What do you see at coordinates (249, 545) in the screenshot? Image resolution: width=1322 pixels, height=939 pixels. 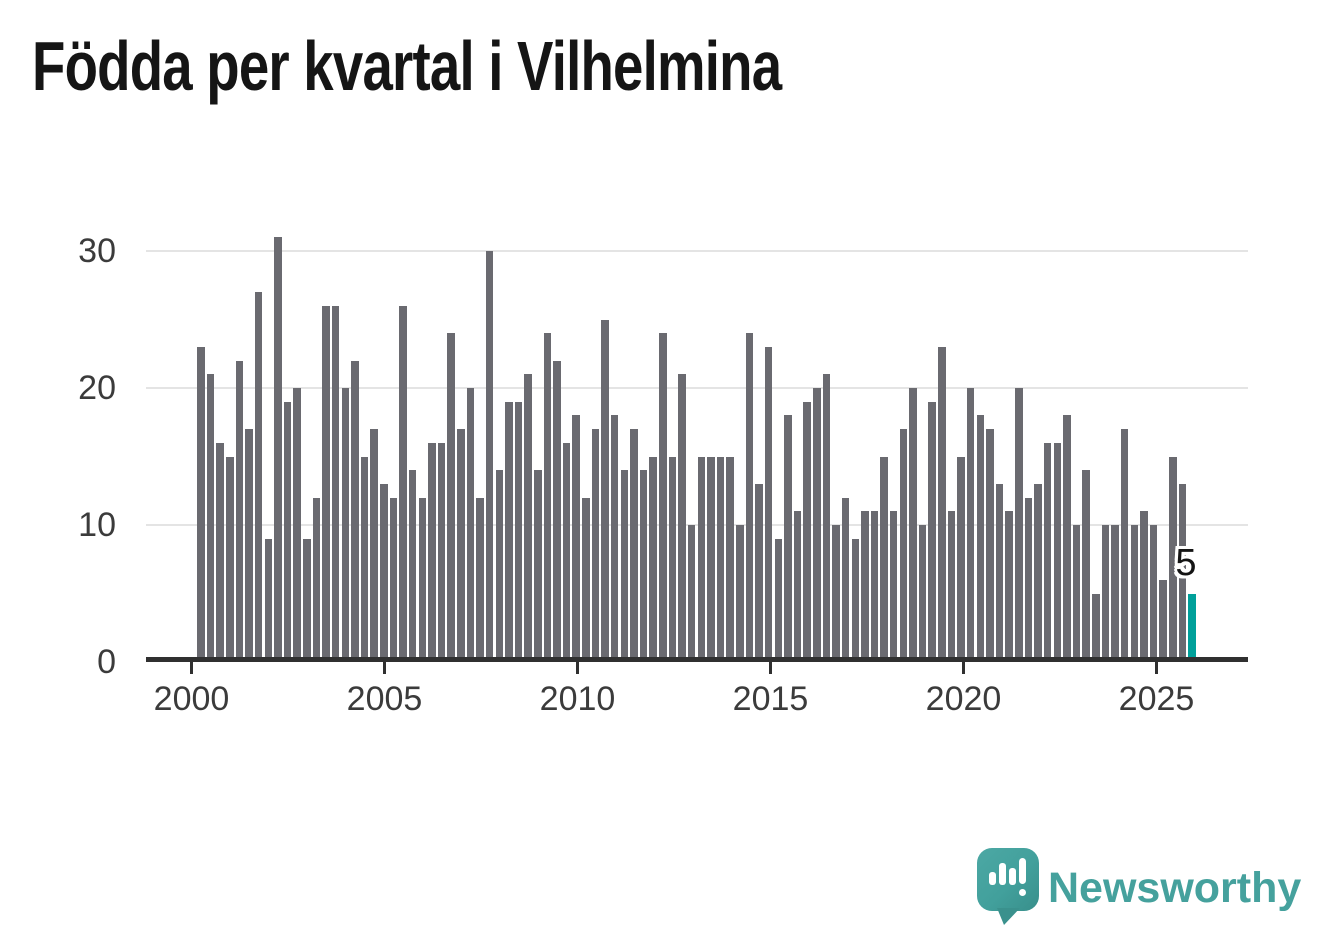 I see `bar-2001-q2` at bounding box center [249, 545].